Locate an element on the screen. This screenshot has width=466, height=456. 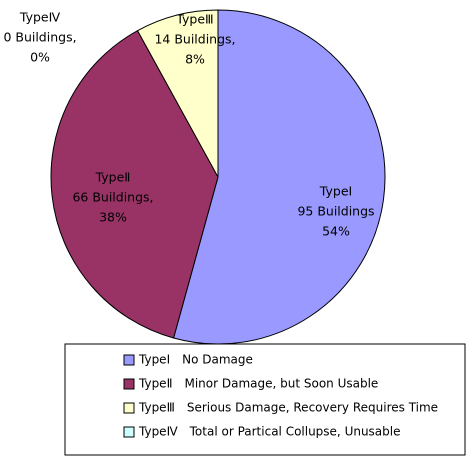
percent-label: 8% is located at coordinates (195, 59).